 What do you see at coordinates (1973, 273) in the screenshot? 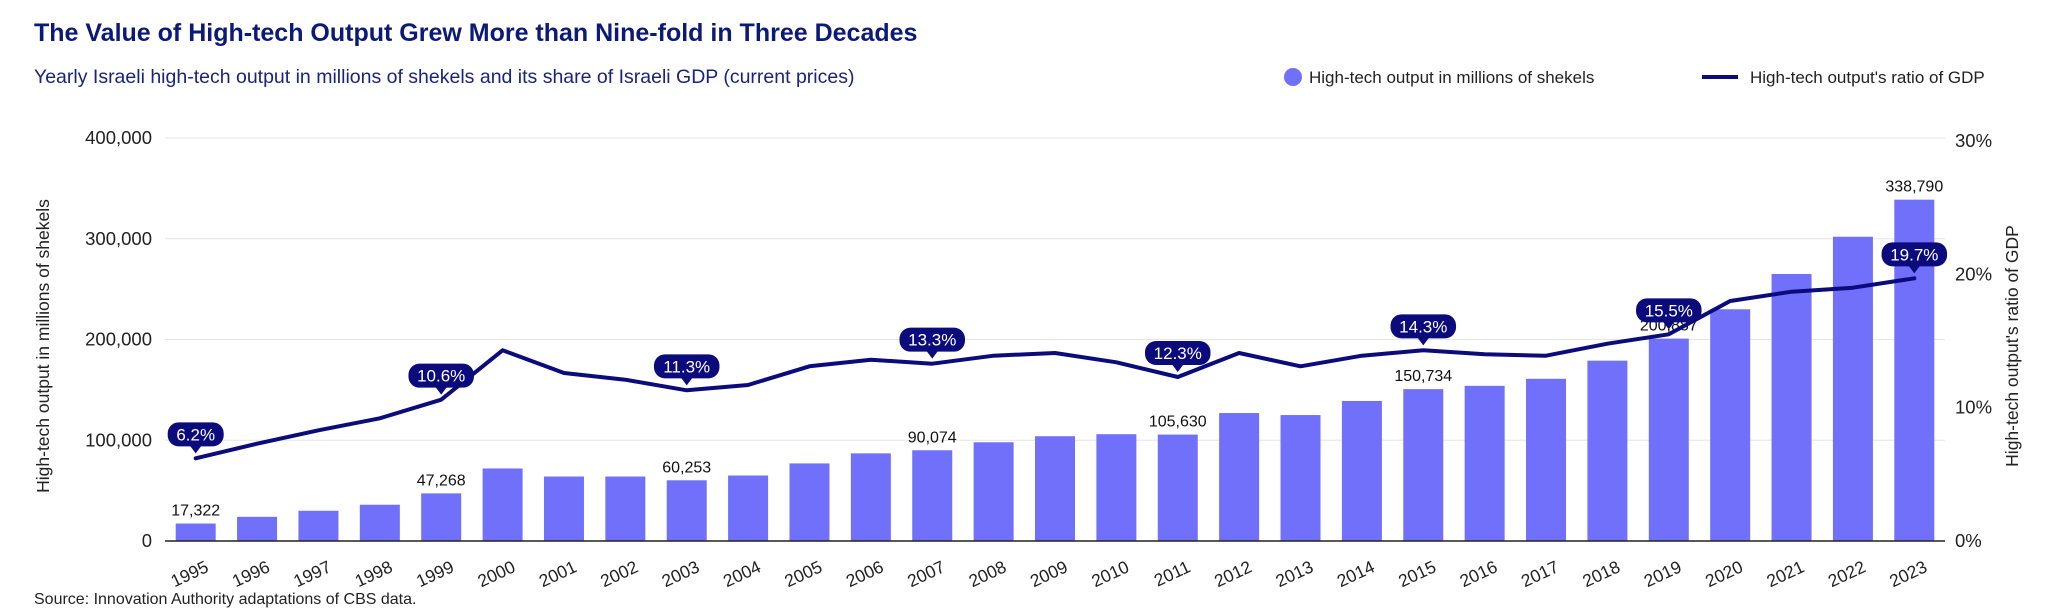
I see `y2-tick-label: 20%` at bounding box center [1973, 273].